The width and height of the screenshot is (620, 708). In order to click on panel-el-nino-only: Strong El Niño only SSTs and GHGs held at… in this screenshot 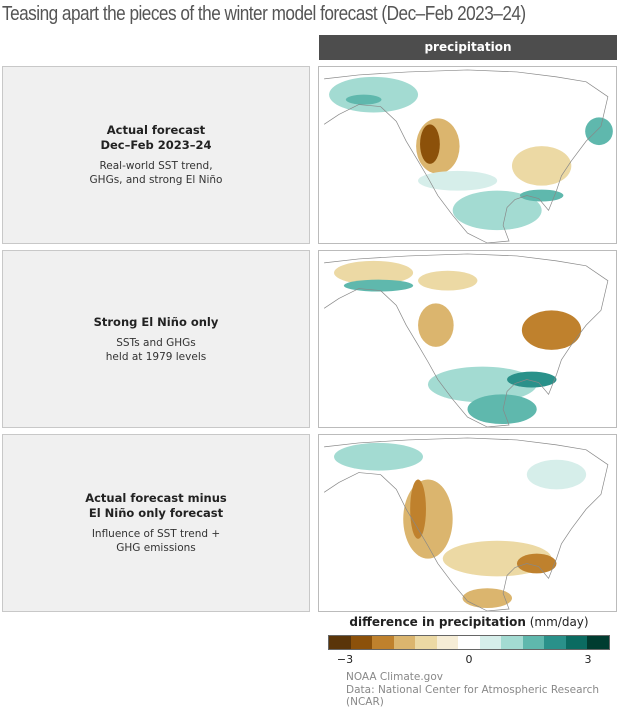, I will do `click(156, 339)`.